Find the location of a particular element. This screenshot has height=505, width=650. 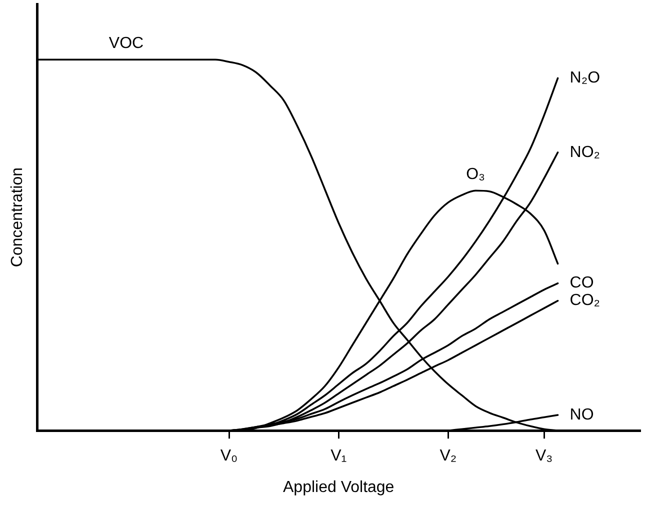

y-axis-title: Concentration is located at coordinates (17, 217).